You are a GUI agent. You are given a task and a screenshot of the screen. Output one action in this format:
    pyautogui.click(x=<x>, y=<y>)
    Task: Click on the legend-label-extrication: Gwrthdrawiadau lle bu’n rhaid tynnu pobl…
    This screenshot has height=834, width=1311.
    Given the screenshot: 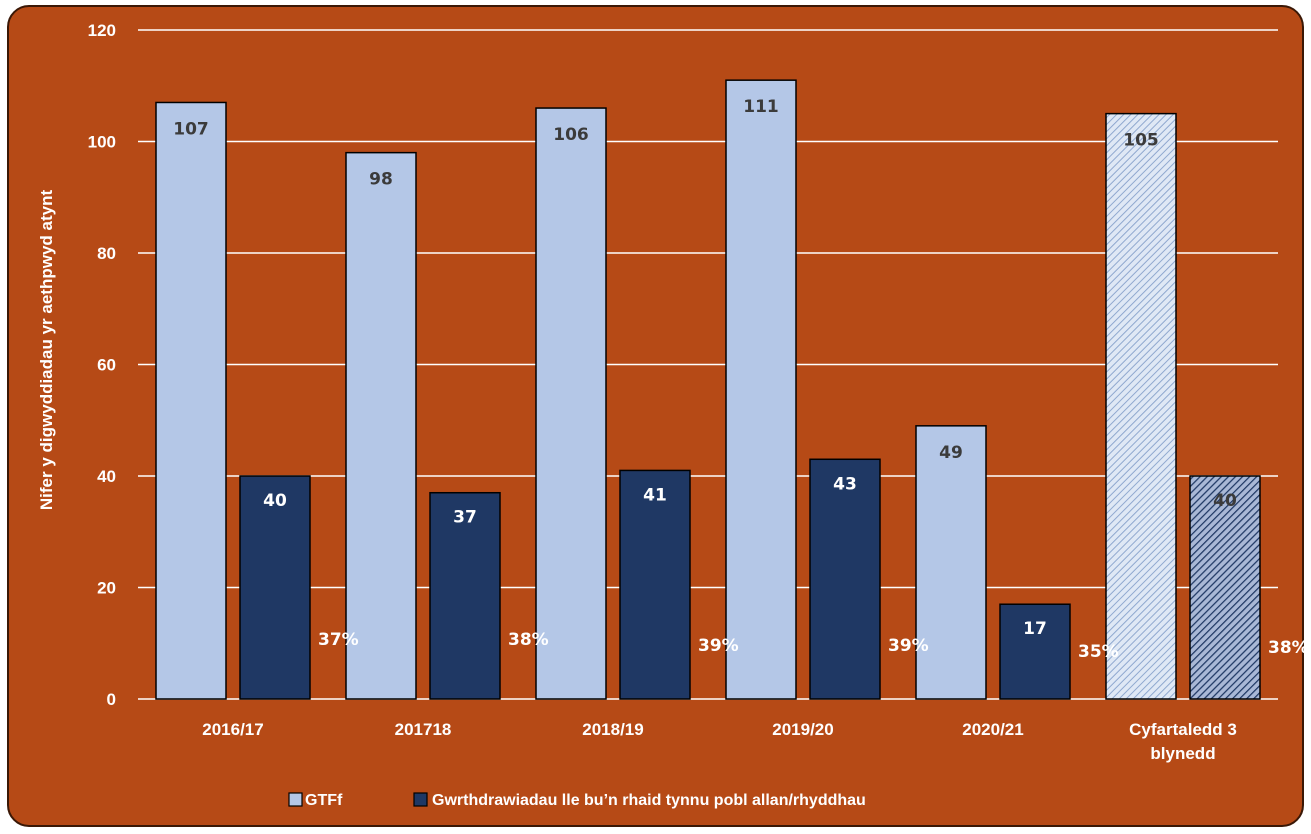 What is the action you would take?
    pyautogui.click(x=649, y=800)
    